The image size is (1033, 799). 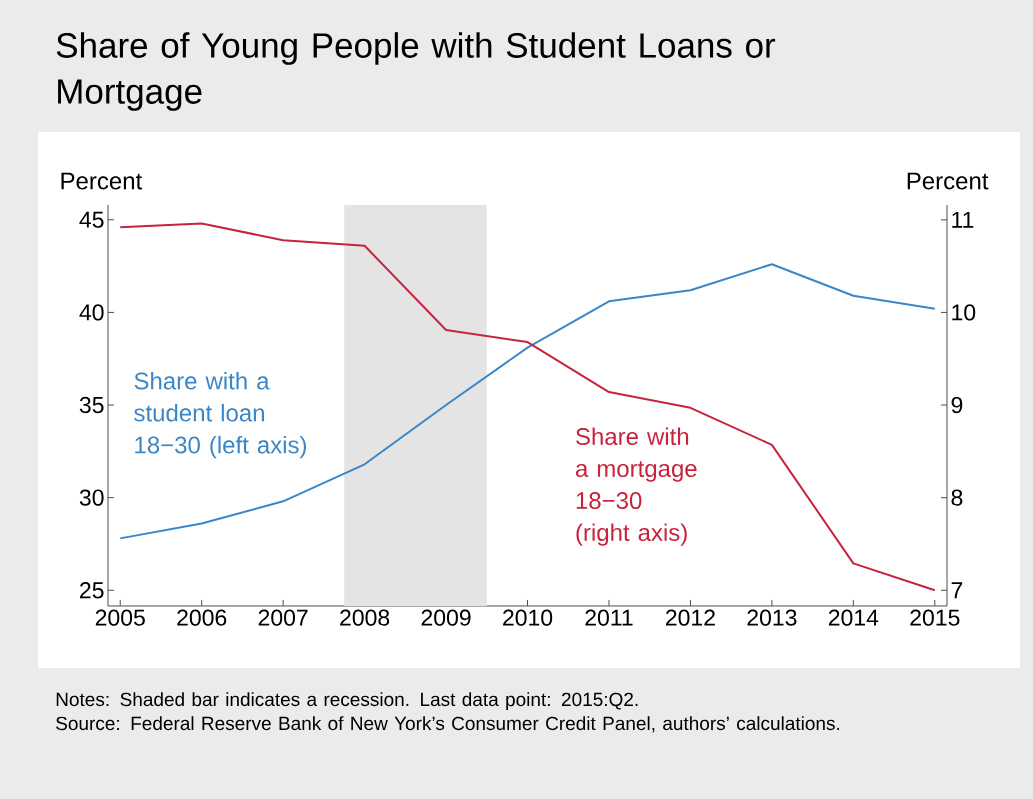 What do you see at coordinates (416, 71) in the screenshot?
I see `chart-title: Share of Young People with Student Loans or Mortgage` at bounding box center [416, 71].